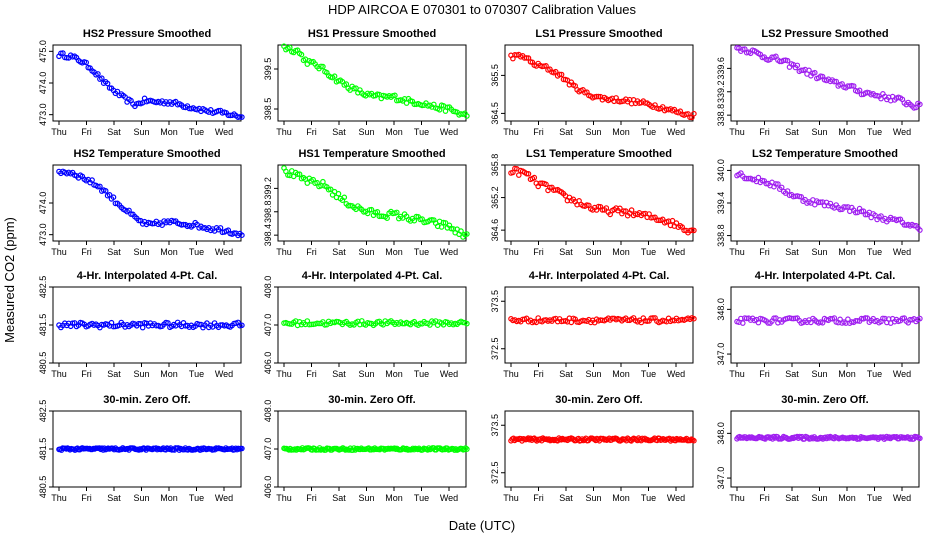 This screenshot has width=936, height=540. I want to click on y-tick-label: 473.0, so click(43, 234).